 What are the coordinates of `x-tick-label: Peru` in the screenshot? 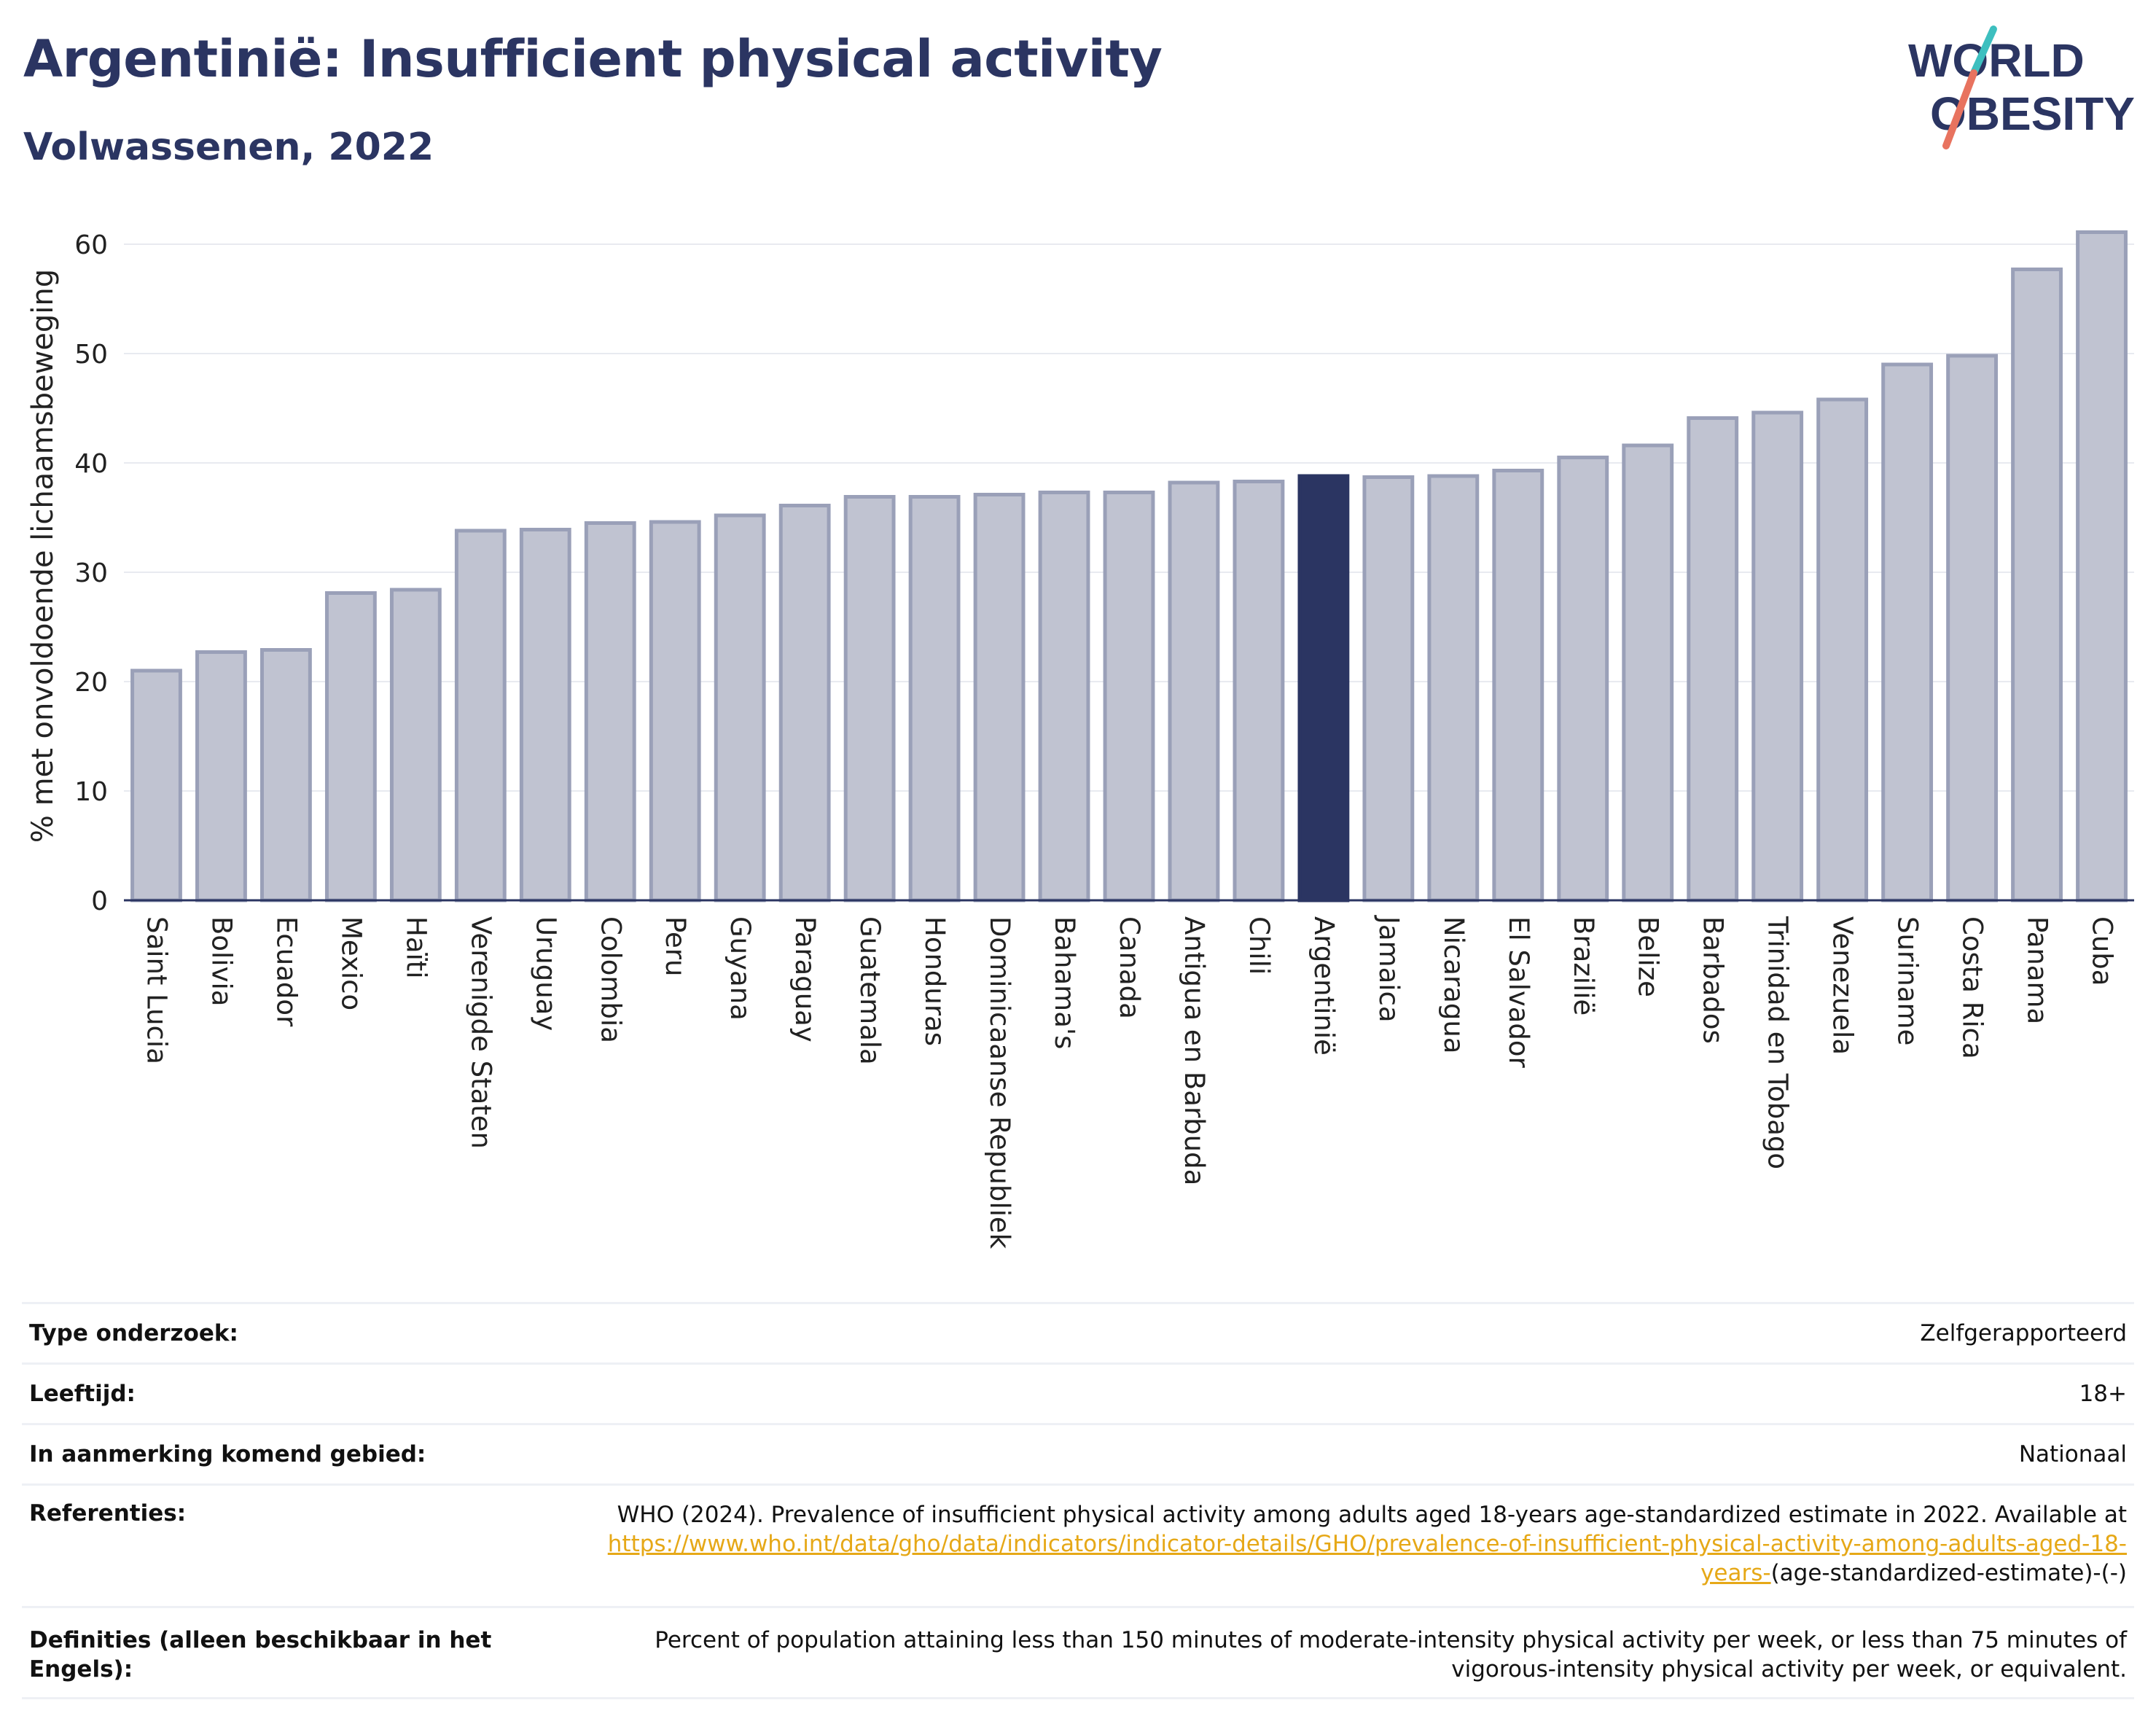 It's located at (675, 946).